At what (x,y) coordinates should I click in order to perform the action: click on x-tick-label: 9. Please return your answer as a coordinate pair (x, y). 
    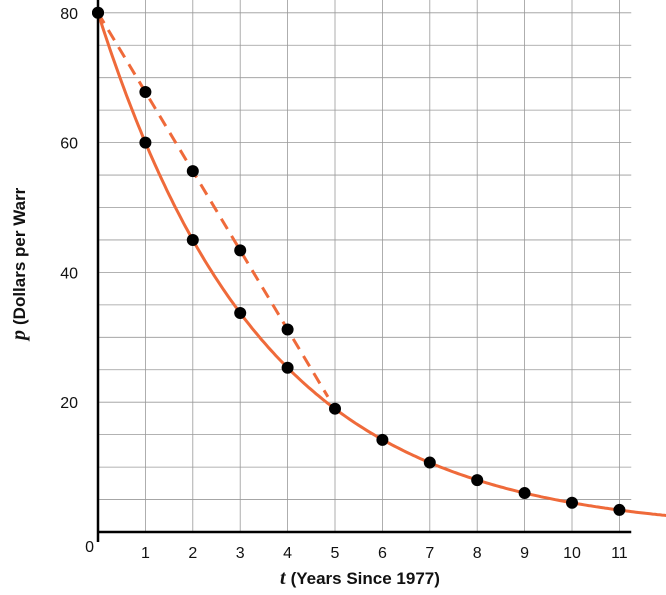
    Looking at the image, I should click on (524, 553).